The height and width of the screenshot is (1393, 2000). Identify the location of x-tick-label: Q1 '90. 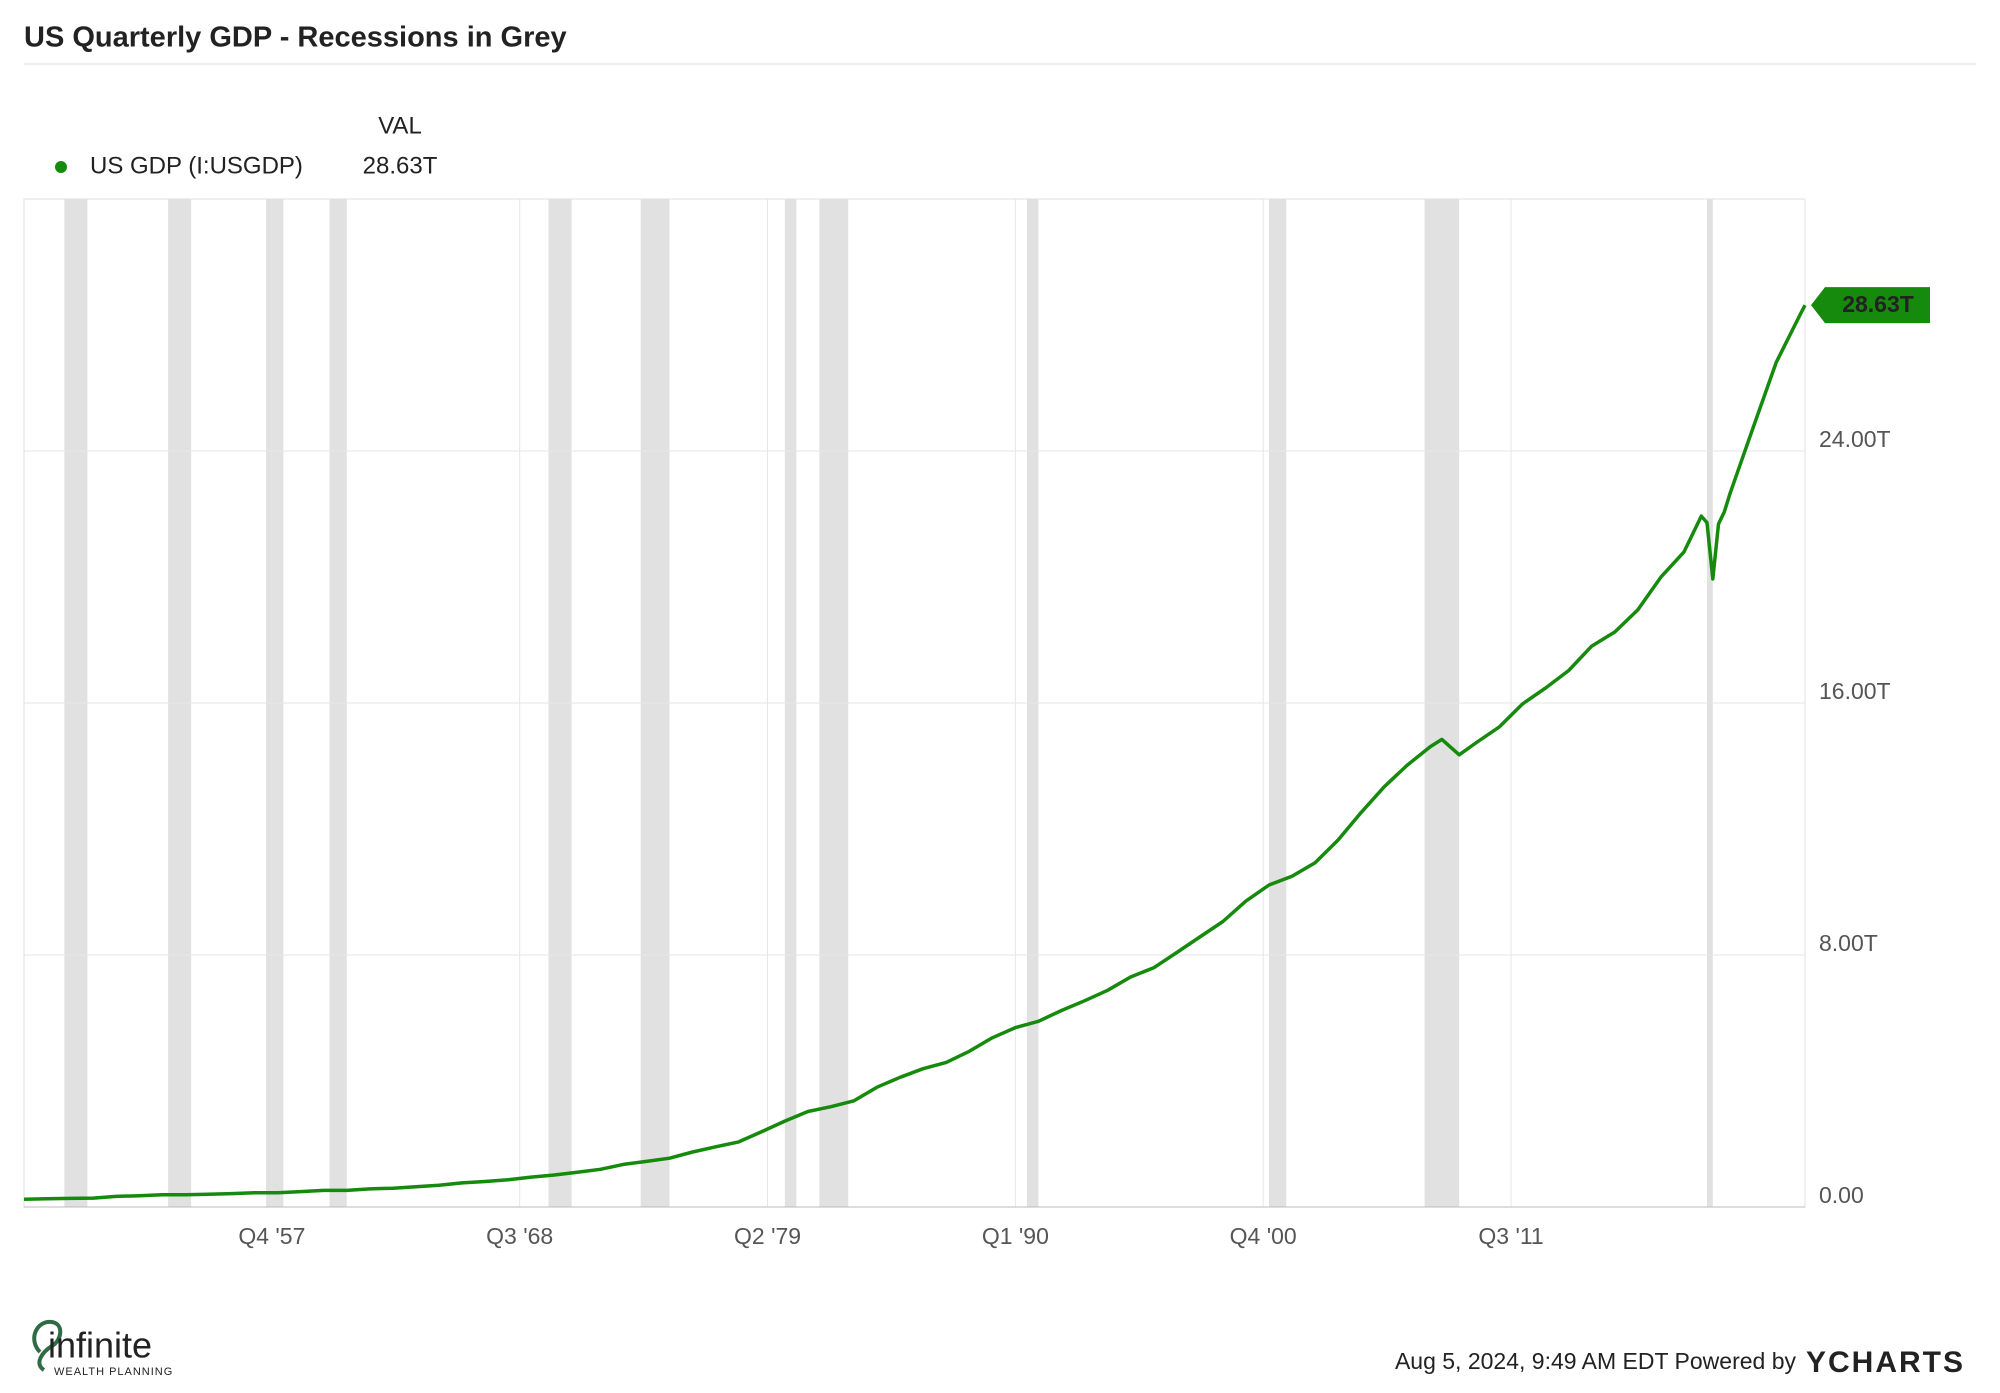
(1015, 1236).